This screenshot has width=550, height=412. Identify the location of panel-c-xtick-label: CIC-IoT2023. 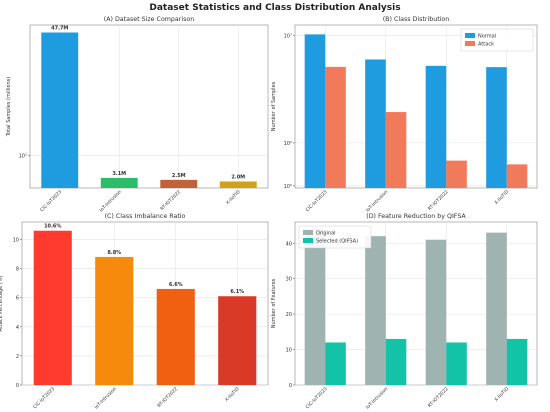
(44, 398).